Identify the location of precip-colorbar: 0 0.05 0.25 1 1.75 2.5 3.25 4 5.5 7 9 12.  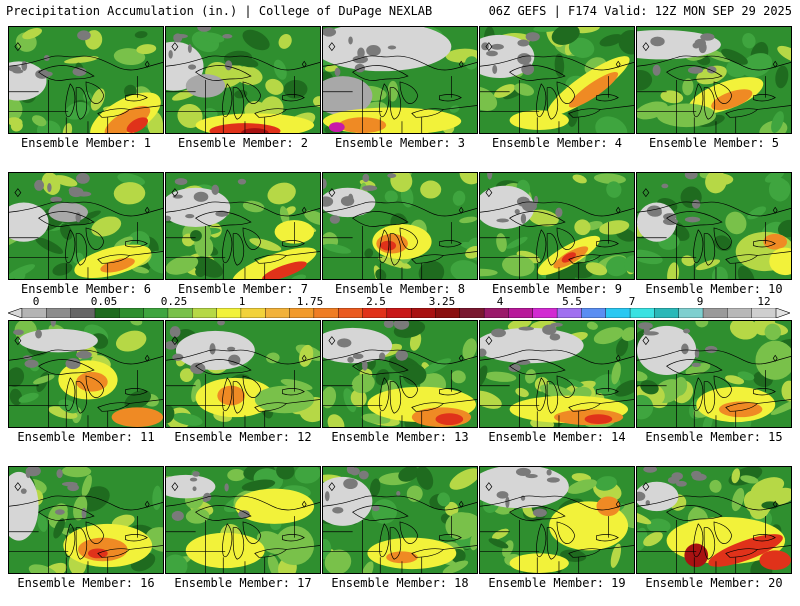
(399, 308).